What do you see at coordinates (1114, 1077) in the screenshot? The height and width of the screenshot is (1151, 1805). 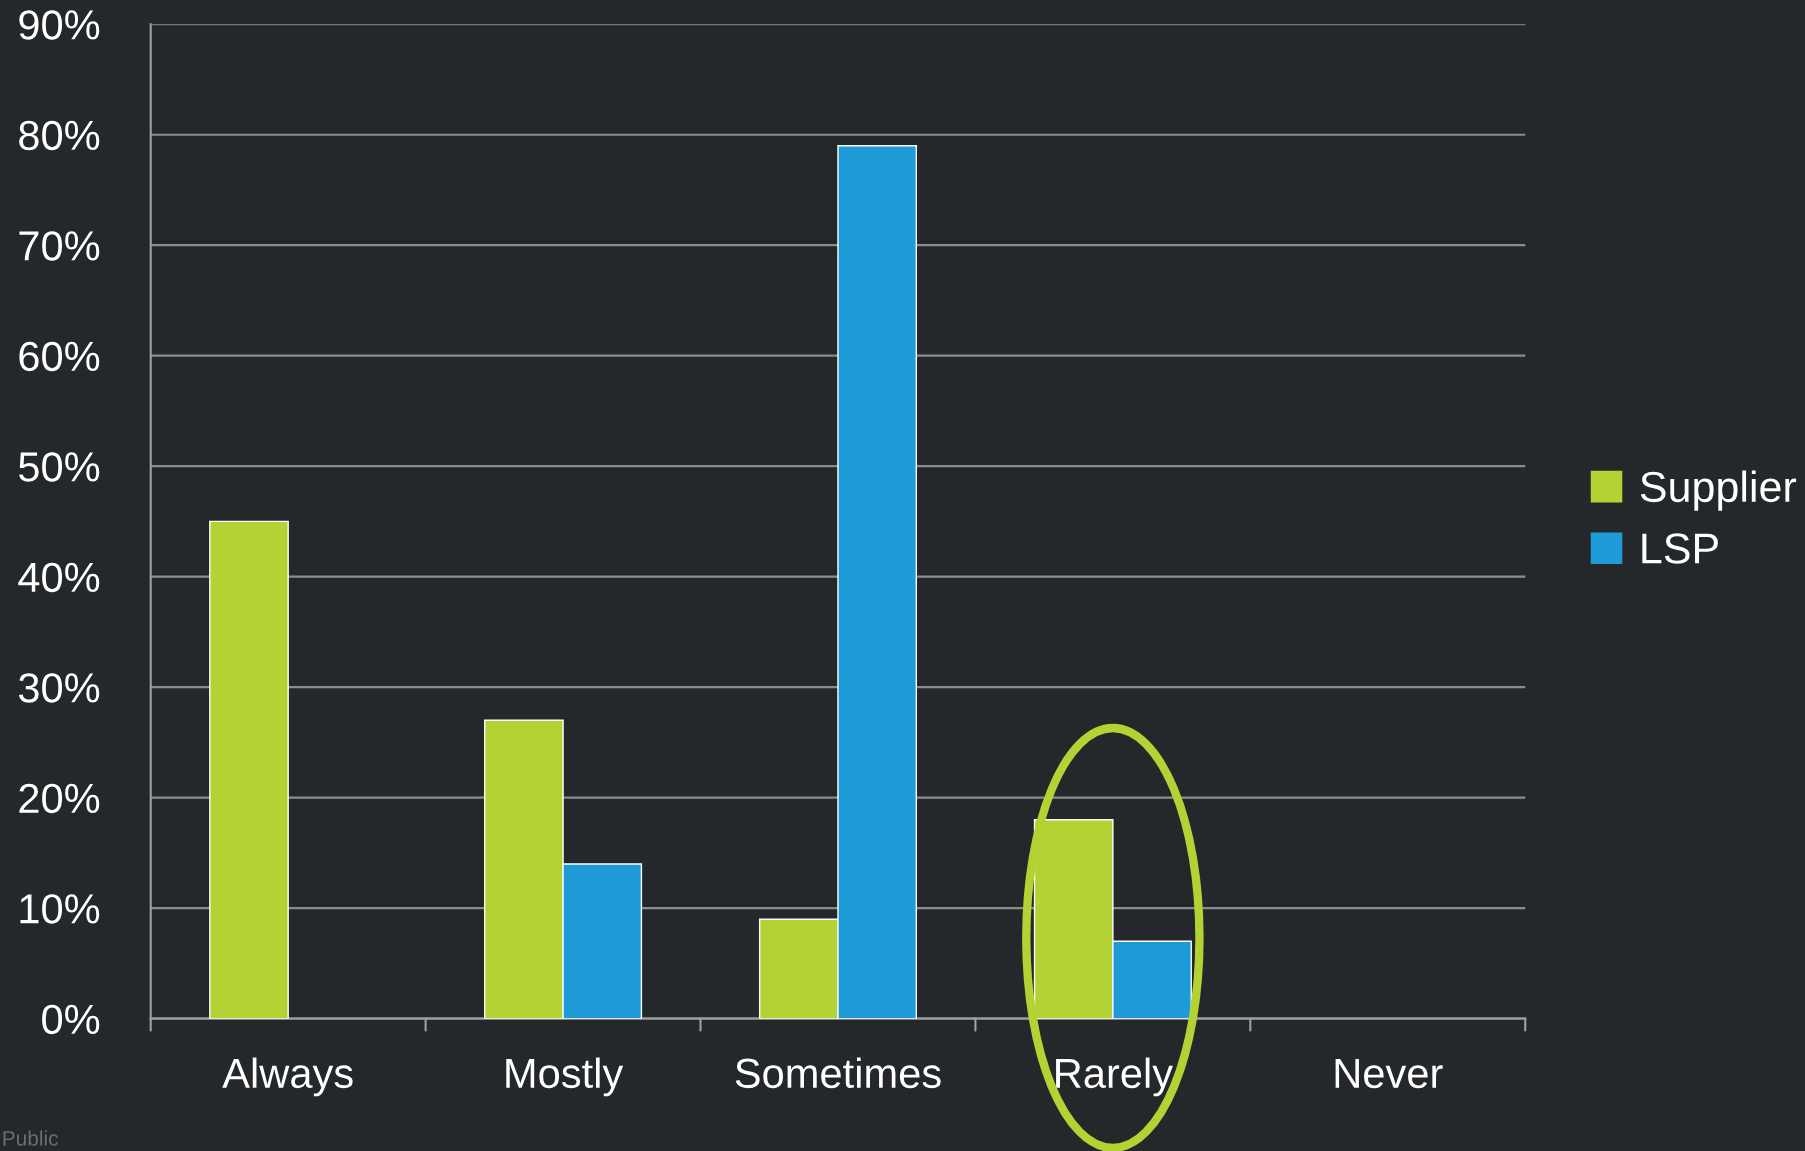 I see `x-tick-label: Rarely` at bounding box center [1114, 1077].